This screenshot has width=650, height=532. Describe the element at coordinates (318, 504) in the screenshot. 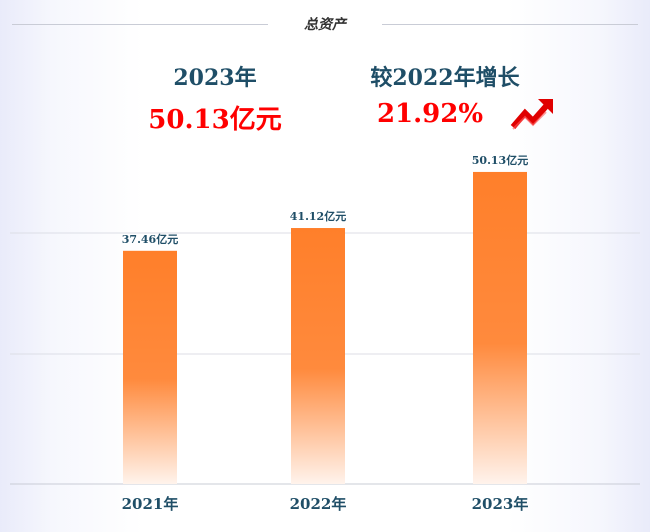

I see `x-tick-label-2: 2022年` at that location.